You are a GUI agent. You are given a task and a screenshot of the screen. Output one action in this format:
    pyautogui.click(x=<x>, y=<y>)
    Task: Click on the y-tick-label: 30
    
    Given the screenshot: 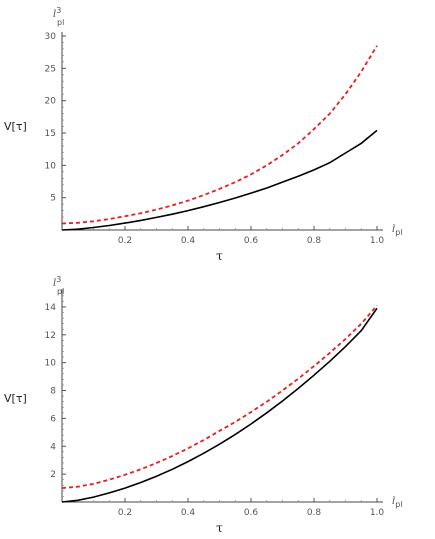 What is the action you would take?
    pyautogui.click(x=51, y=37)
    